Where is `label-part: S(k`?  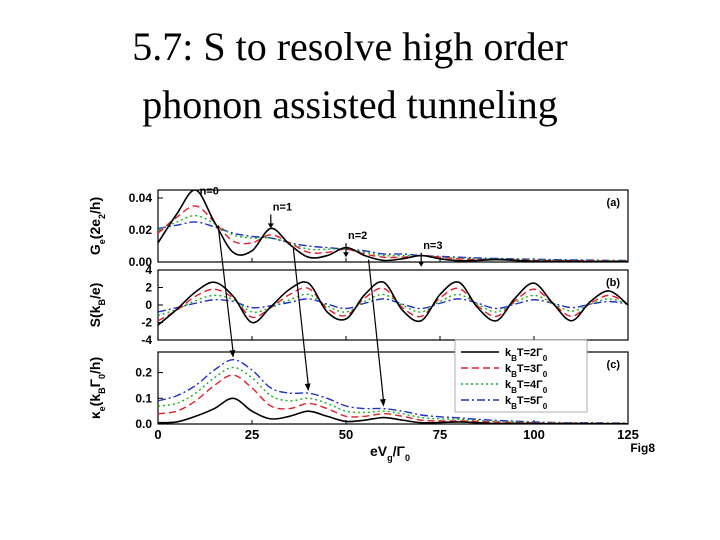
label-part: S(k is located at coordinates (95, 316).